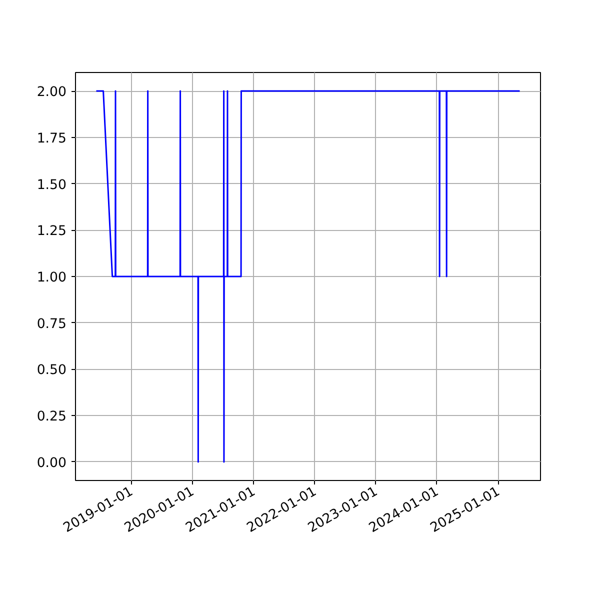  What do you see at coordinates (51, 185) in the screenshot?
I see `y-tick-label: 1.50` at bounding box center [51, 185].